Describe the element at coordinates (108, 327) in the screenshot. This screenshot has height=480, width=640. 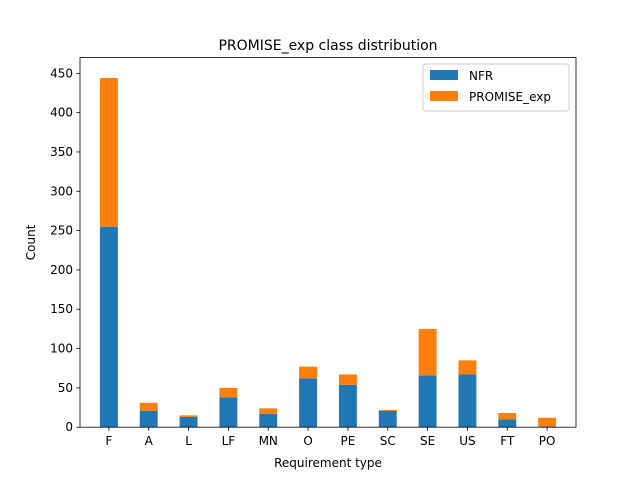
I see `bar-nfr-f` at that location.